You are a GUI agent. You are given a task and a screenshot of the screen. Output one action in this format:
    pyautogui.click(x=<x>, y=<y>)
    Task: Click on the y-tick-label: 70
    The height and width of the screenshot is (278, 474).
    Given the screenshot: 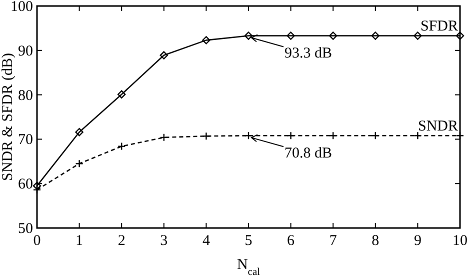 What is the action you would take?
    pyautogui.click(x=25, y=140)
    